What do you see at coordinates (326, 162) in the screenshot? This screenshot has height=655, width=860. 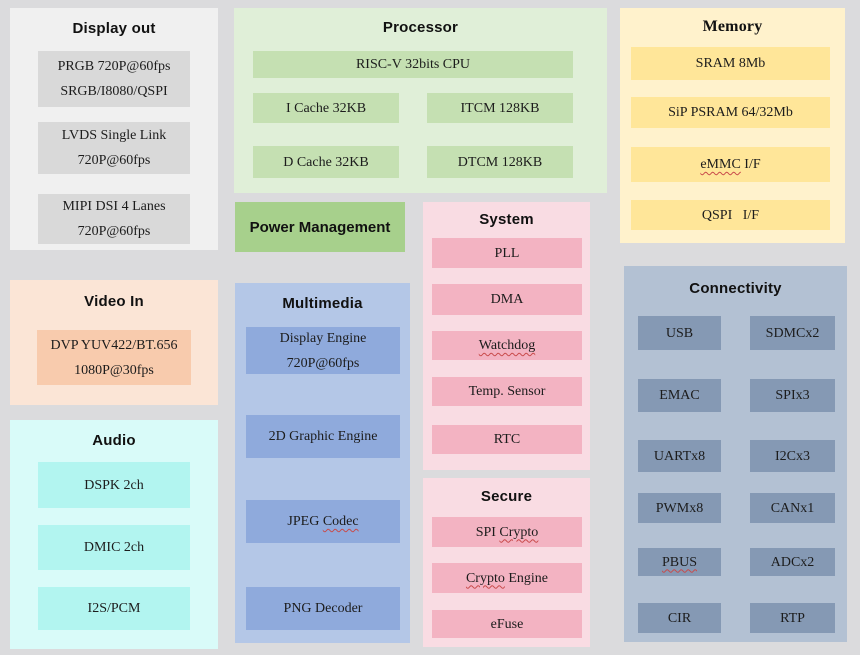 I see `processor-dcache: D Cache 32KB` at bounding box center [326, 162].